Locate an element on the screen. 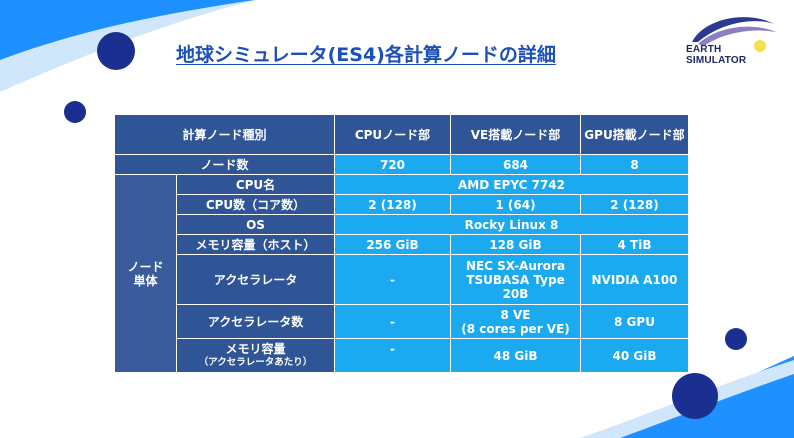 The width and height of the screenshot is (794, 438). header-node-type: 計算ノード種別 is located at coordinates (224, 134).